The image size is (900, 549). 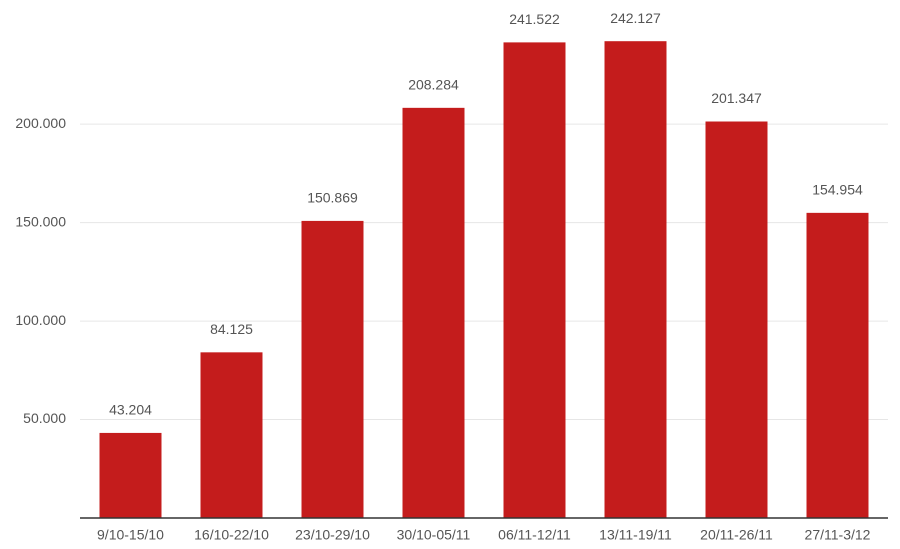 What do you see at coordinates (40, 320) in the screenshot?
I see `y-tick-label: 100.000` at bounding box center [40, 320].